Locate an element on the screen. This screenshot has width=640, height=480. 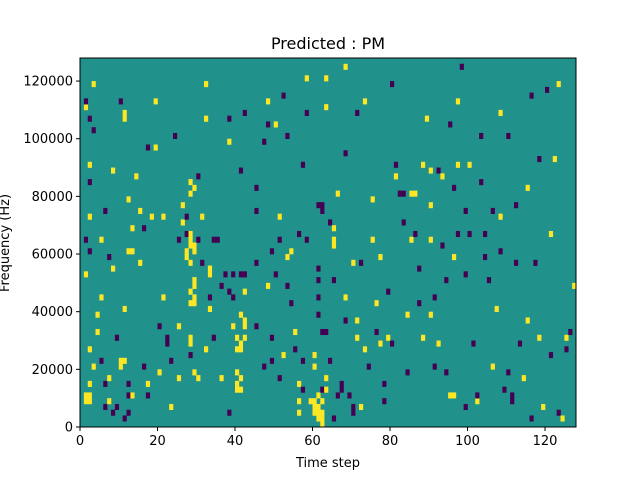
y-axis-label: Frequency (Hz) is located at coordinates (6, 243).